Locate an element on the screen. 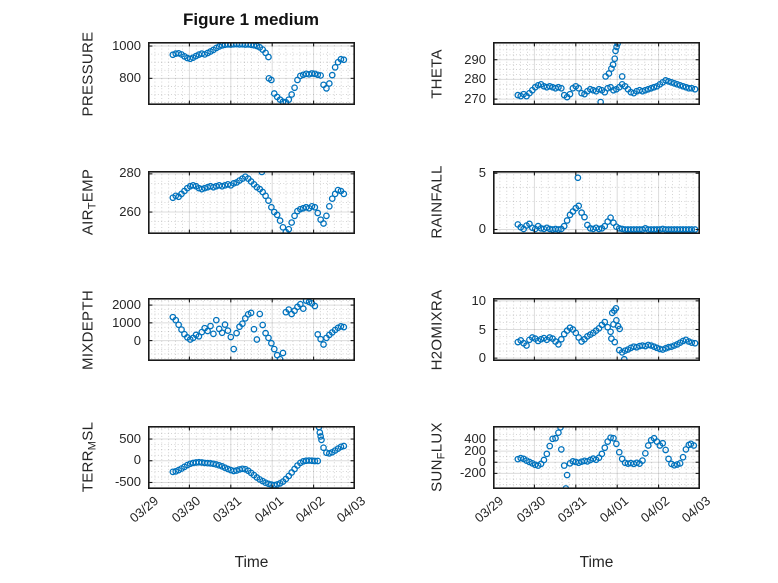  ylabel-text: MIXDEPTH is located at coordinates (88, 329).